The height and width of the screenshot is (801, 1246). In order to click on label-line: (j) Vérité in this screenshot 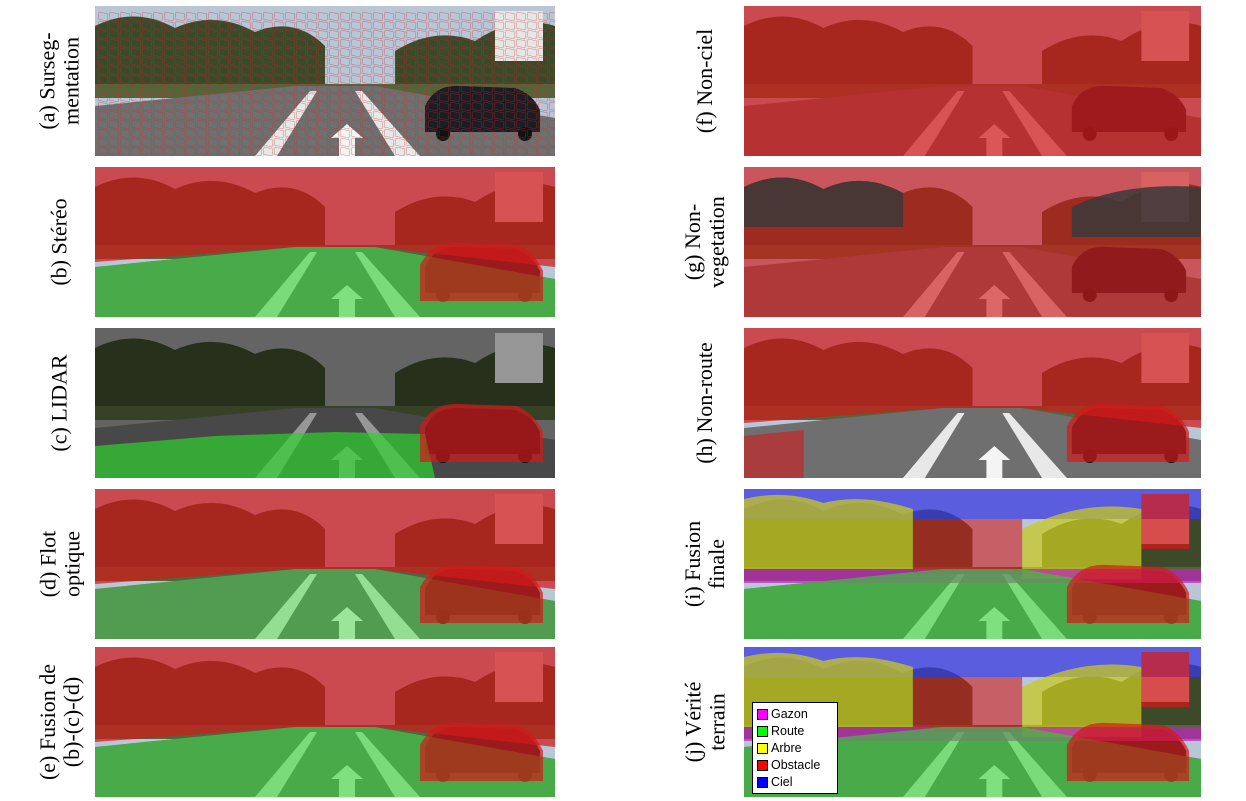, I will do `click(692, 722)`.